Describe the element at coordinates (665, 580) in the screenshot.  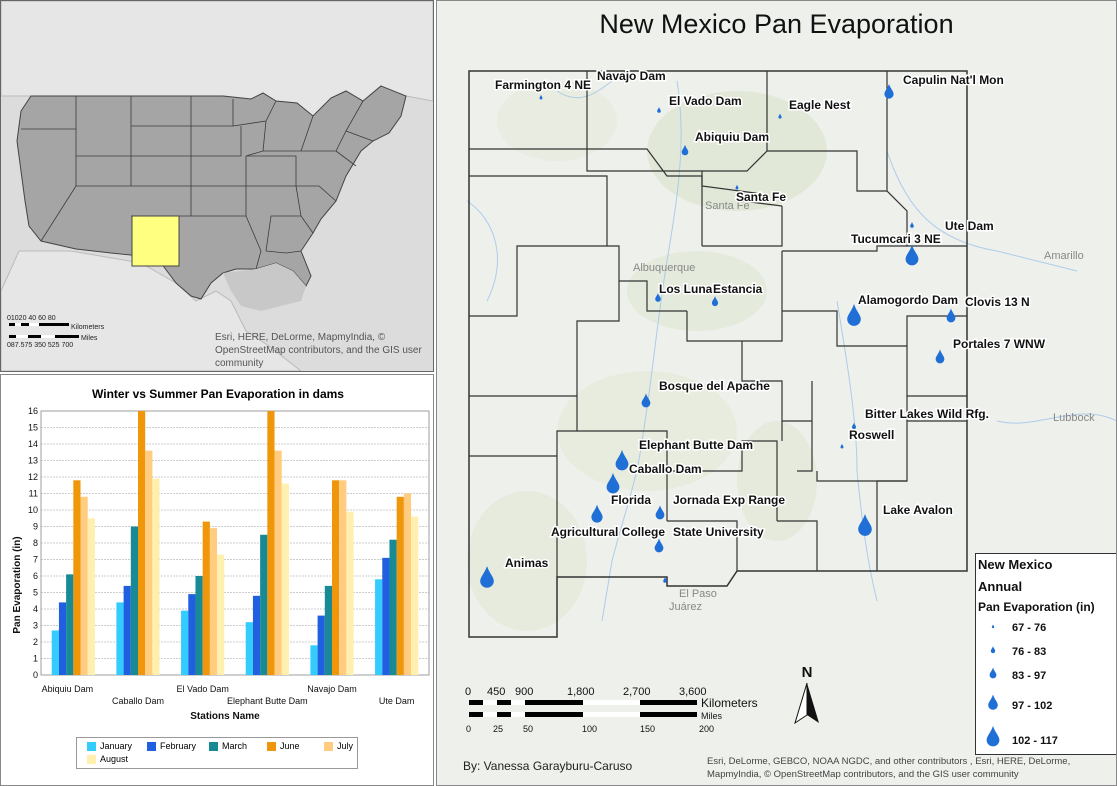
I see `station-symbol-state-university` at that location.